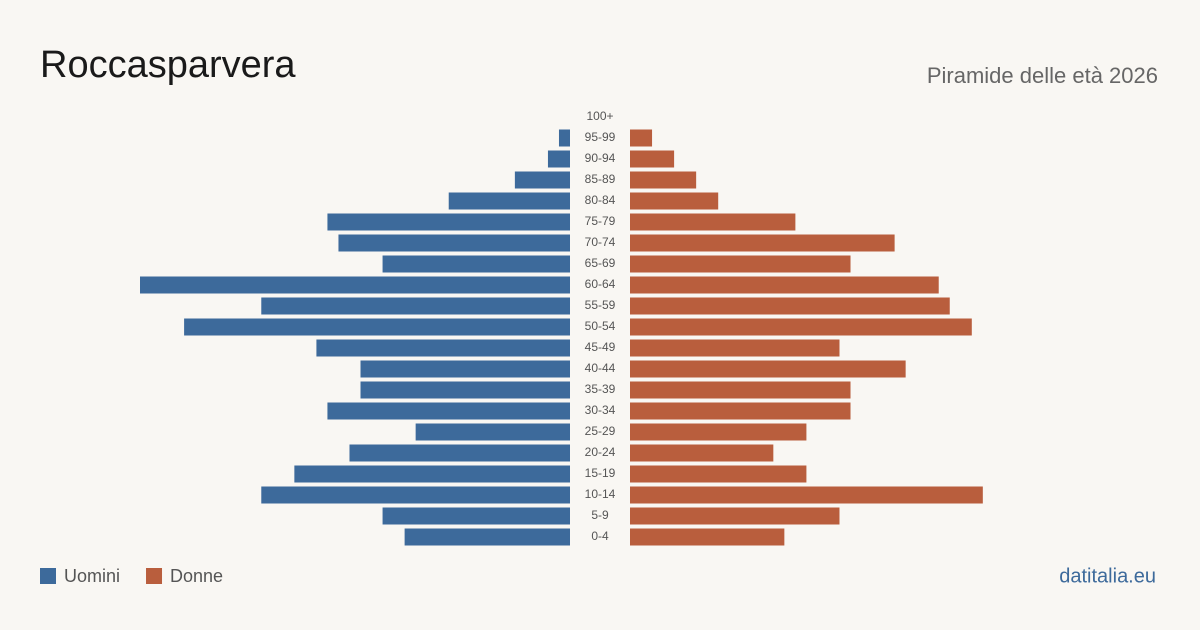 The height and width of the screenshot is (630, 1200). What do you see at coordinates (600, 137) in the screenshot?
I see `age-label: 95-99` at bounding box center [600, 137].